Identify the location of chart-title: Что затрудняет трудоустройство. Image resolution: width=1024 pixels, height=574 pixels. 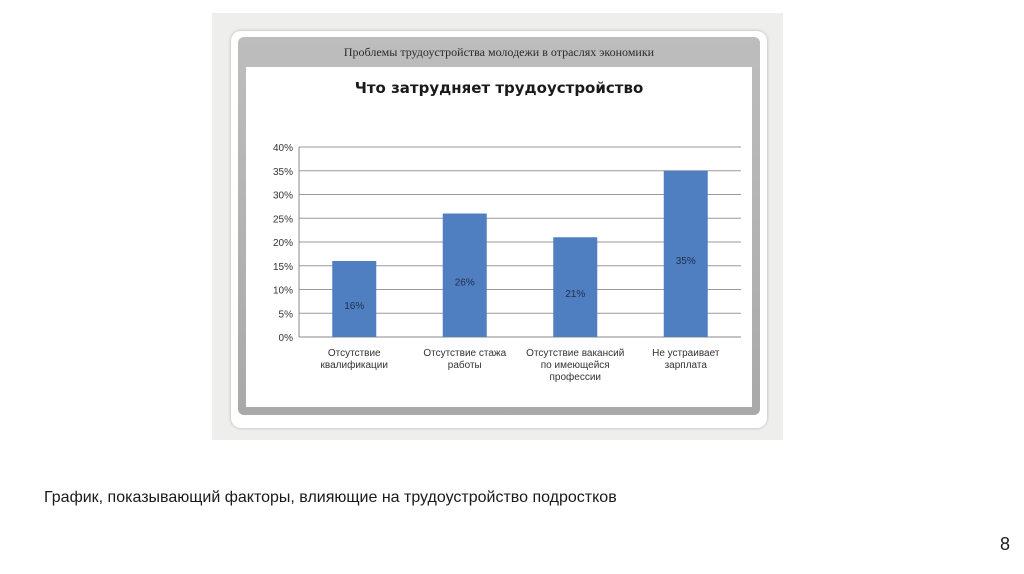
(499, 88).